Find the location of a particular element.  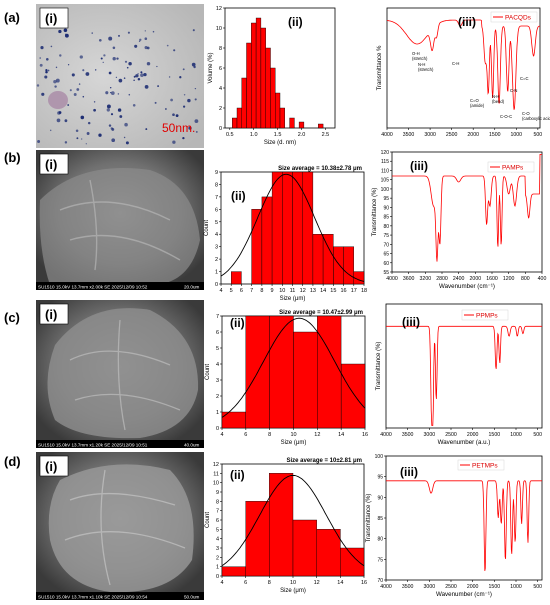

spectrum-annotation: (stretch) is located at coordinates (420, 58).